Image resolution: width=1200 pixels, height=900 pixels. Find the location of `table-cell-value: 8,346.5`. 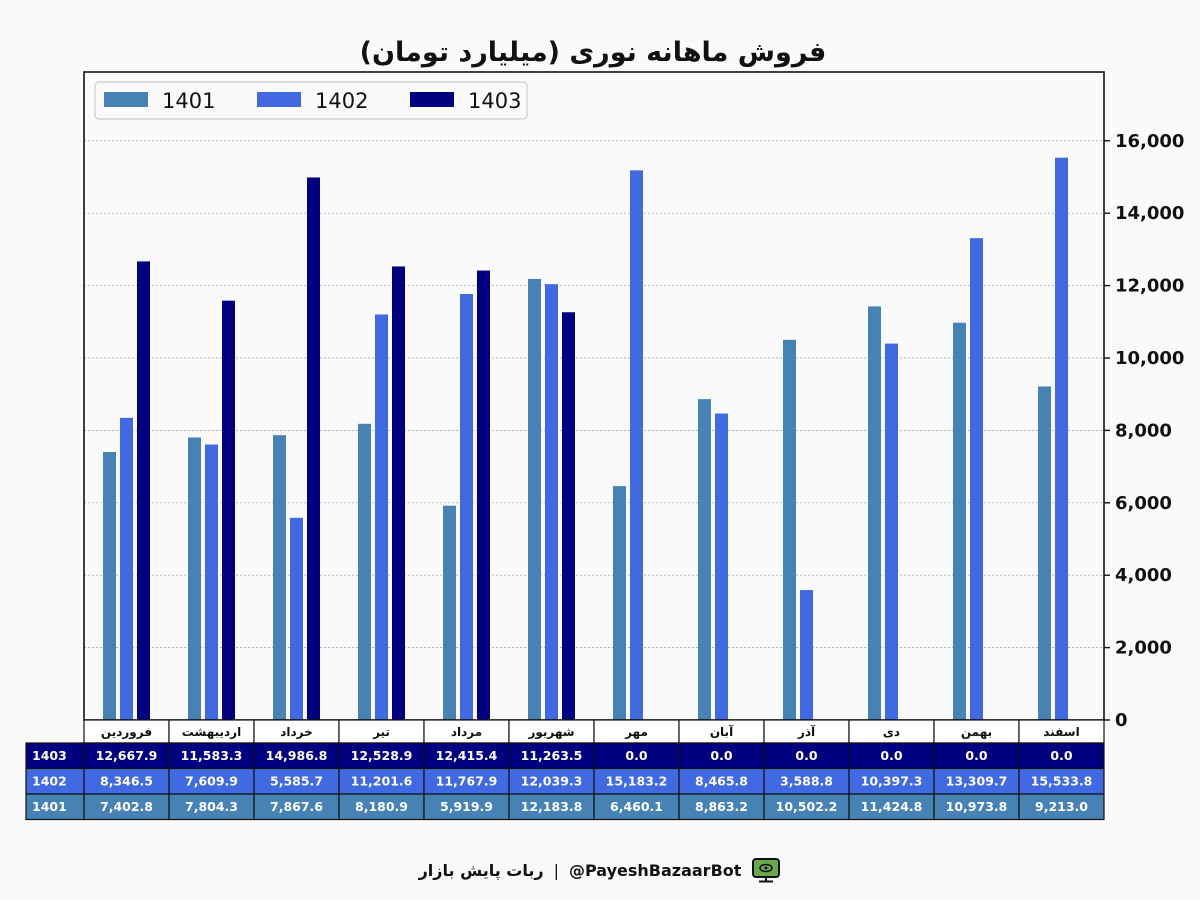

table-cell-value: 8,346.5 is located at coordinates (126, 781).